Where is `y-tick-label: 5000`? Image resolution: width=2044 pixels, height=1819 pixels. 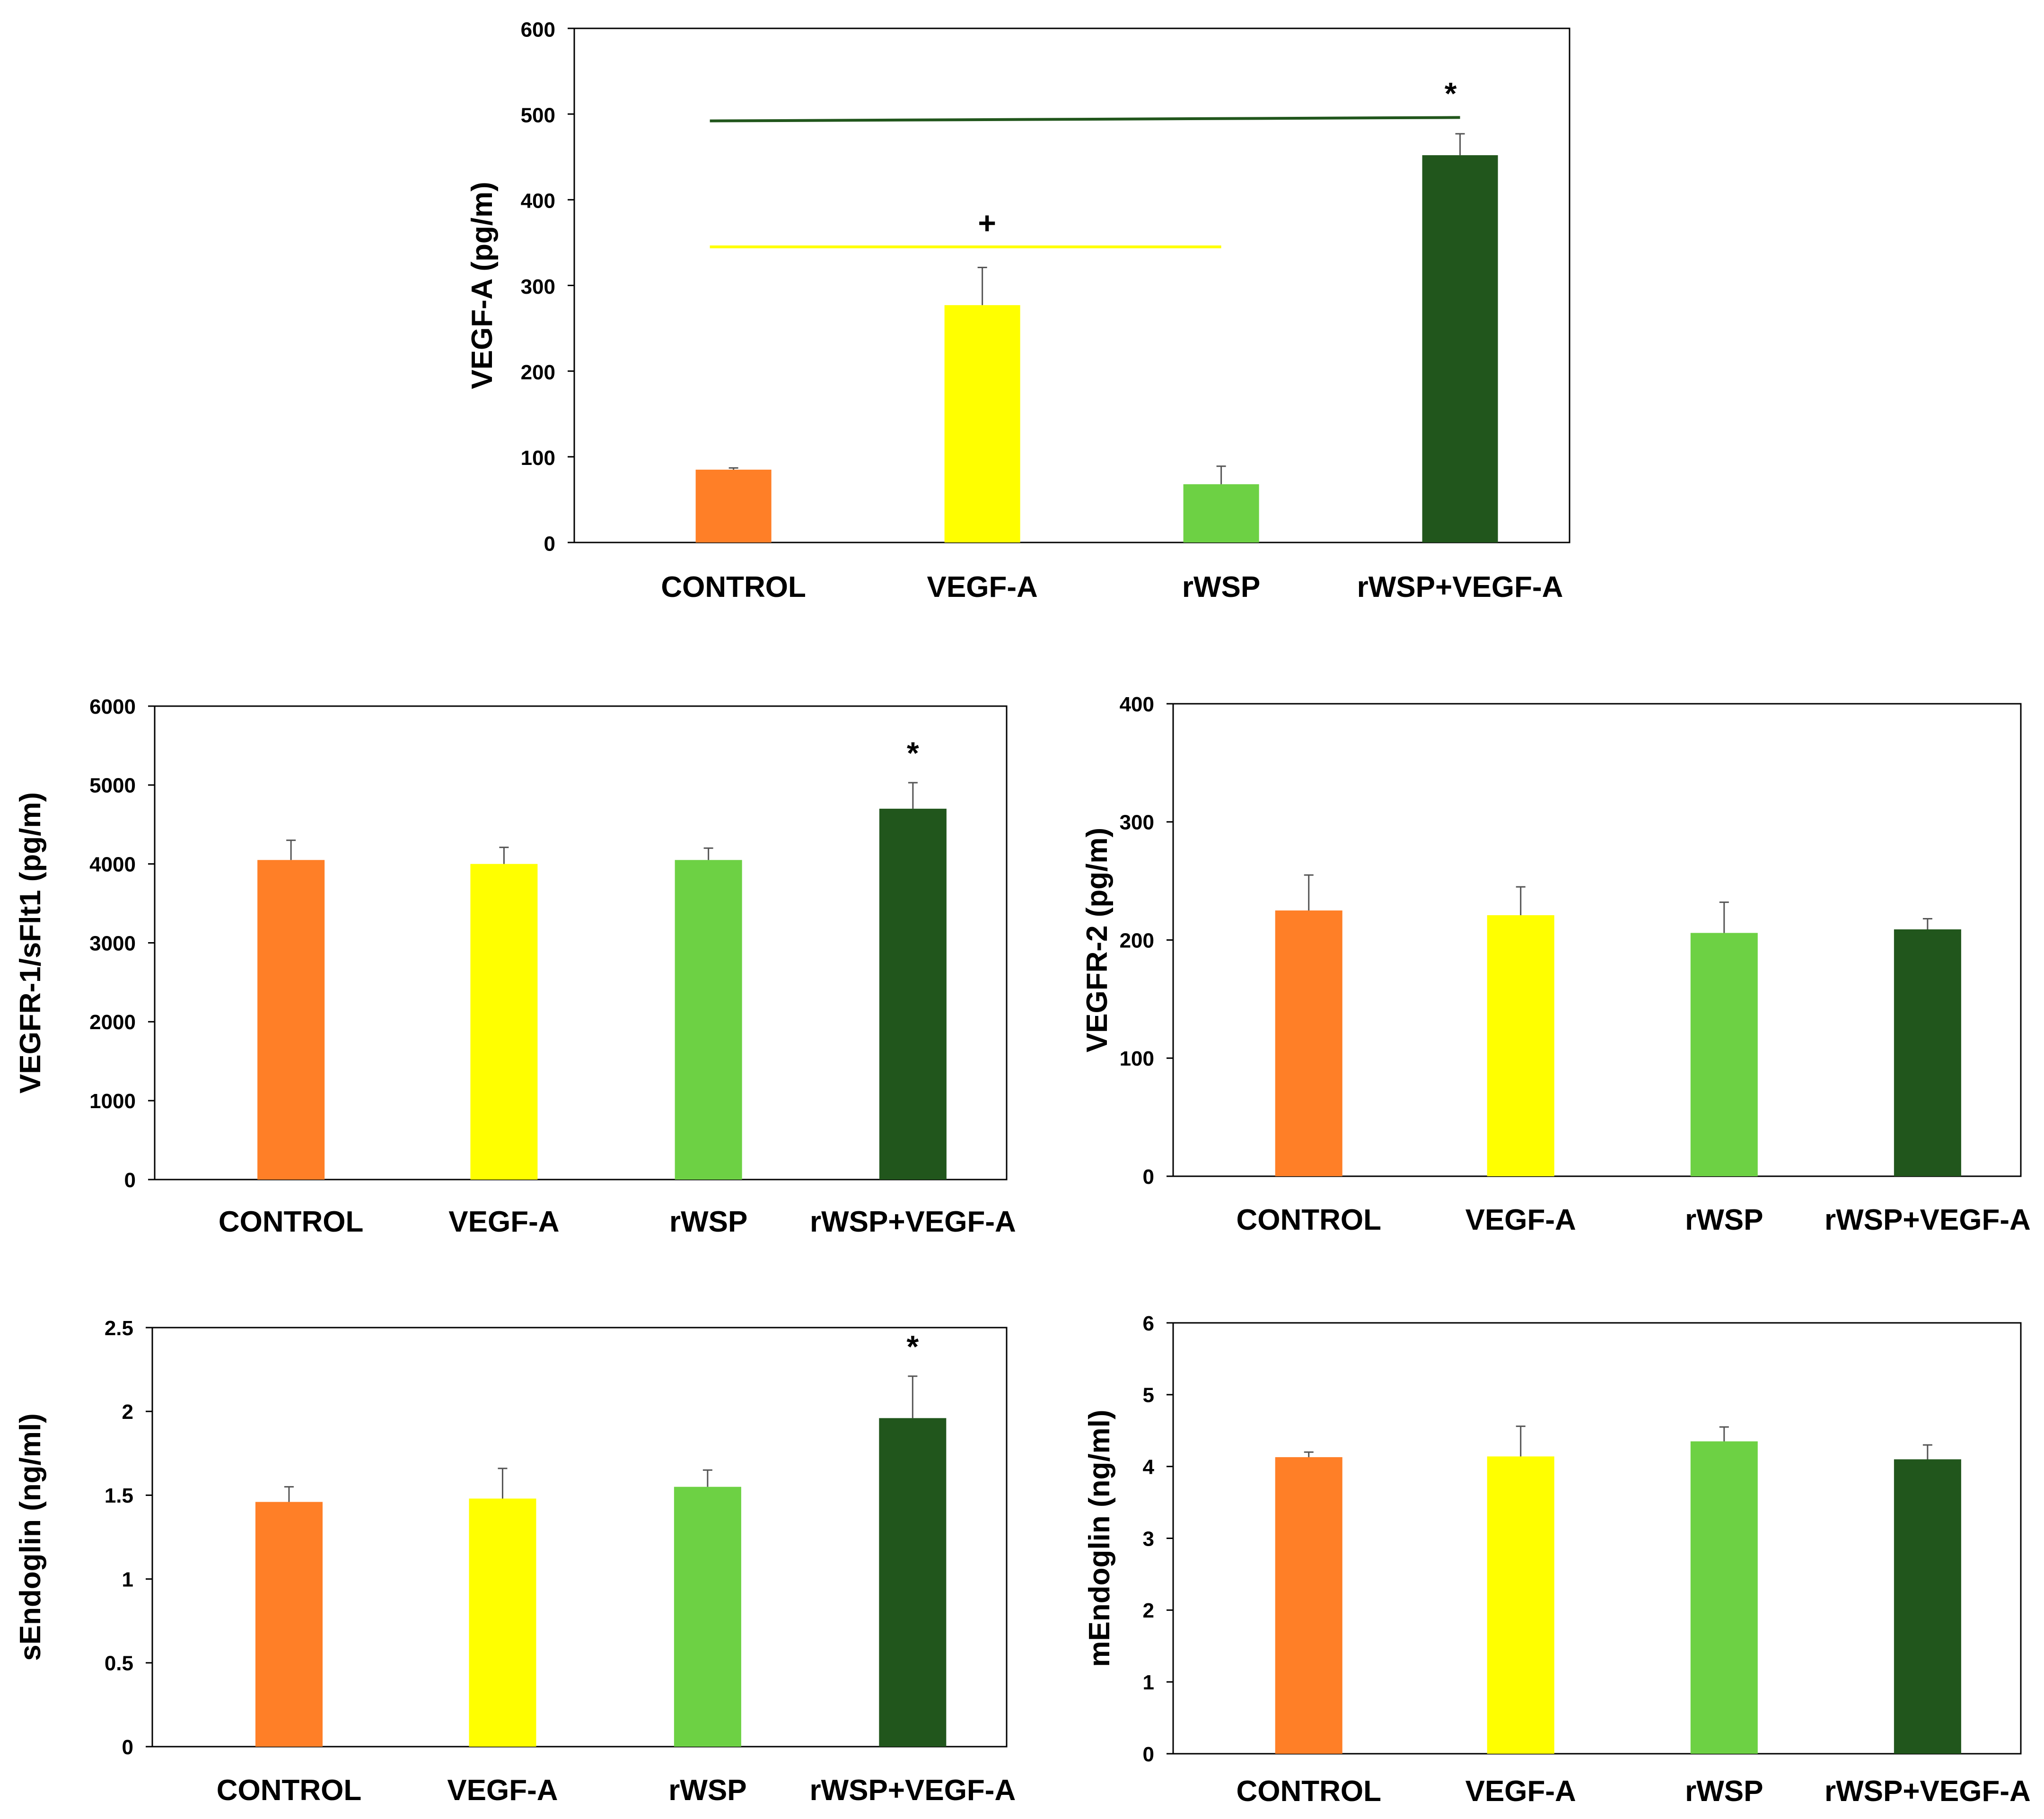
y-tick-label: 5000 is located at coordinates (112, 786).